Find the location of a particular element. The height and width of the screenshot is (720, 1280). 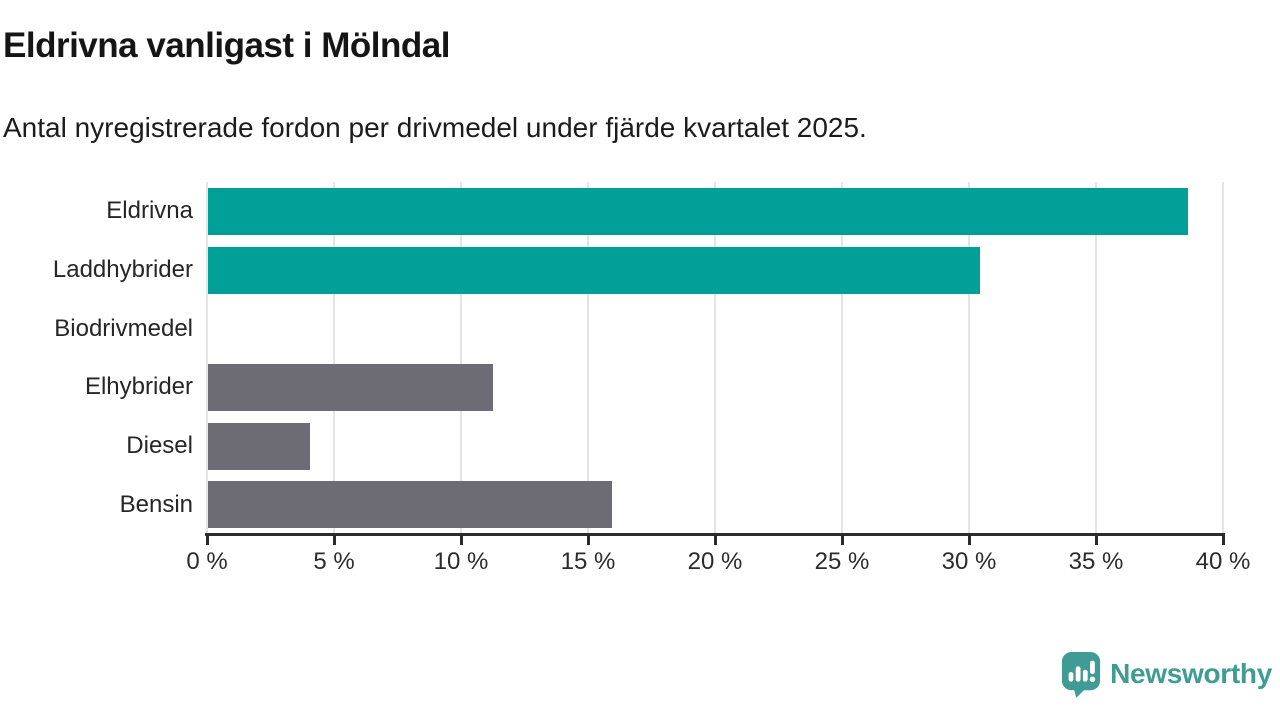

axis-tick-label: 15 % is located at coordinates (588, 561).